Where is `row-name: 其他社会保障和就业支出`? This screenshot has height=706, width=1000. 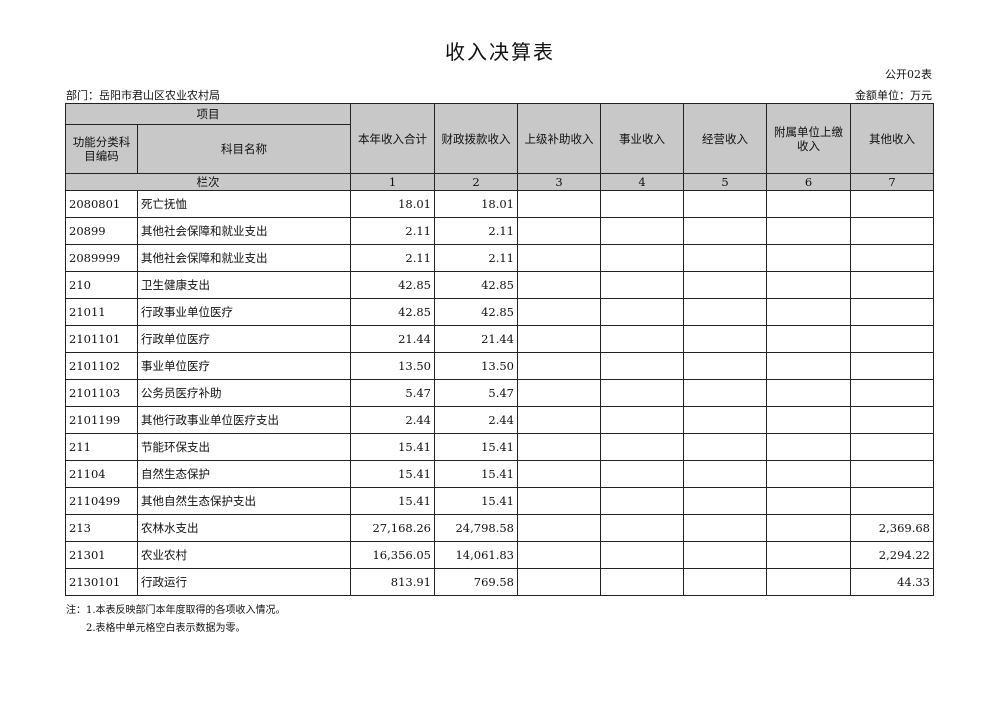 row-name: 其他社会保障和就业支出 is located at coordinates (244, 258).